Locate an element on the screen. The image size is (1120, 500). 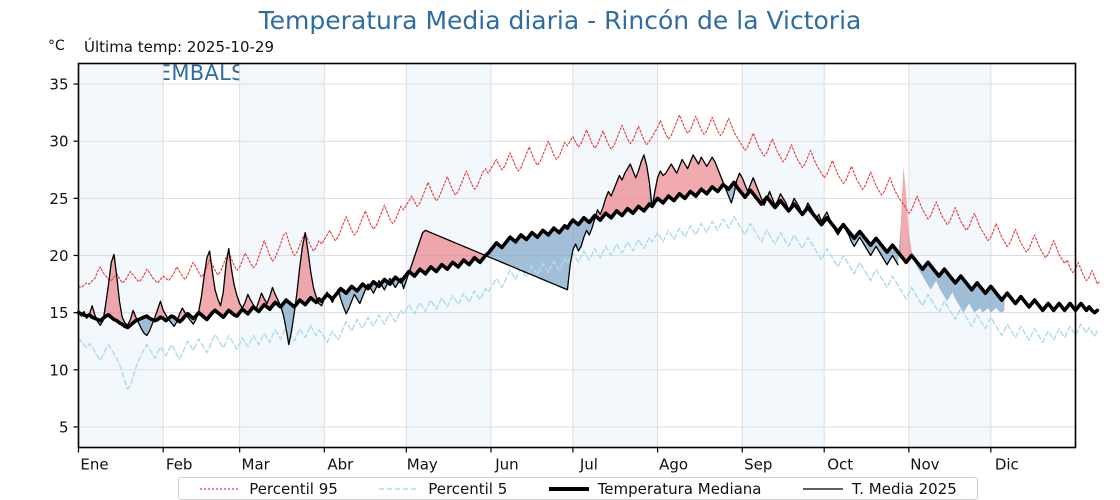
svg-text: 5 is located at coordinates (64, 427).